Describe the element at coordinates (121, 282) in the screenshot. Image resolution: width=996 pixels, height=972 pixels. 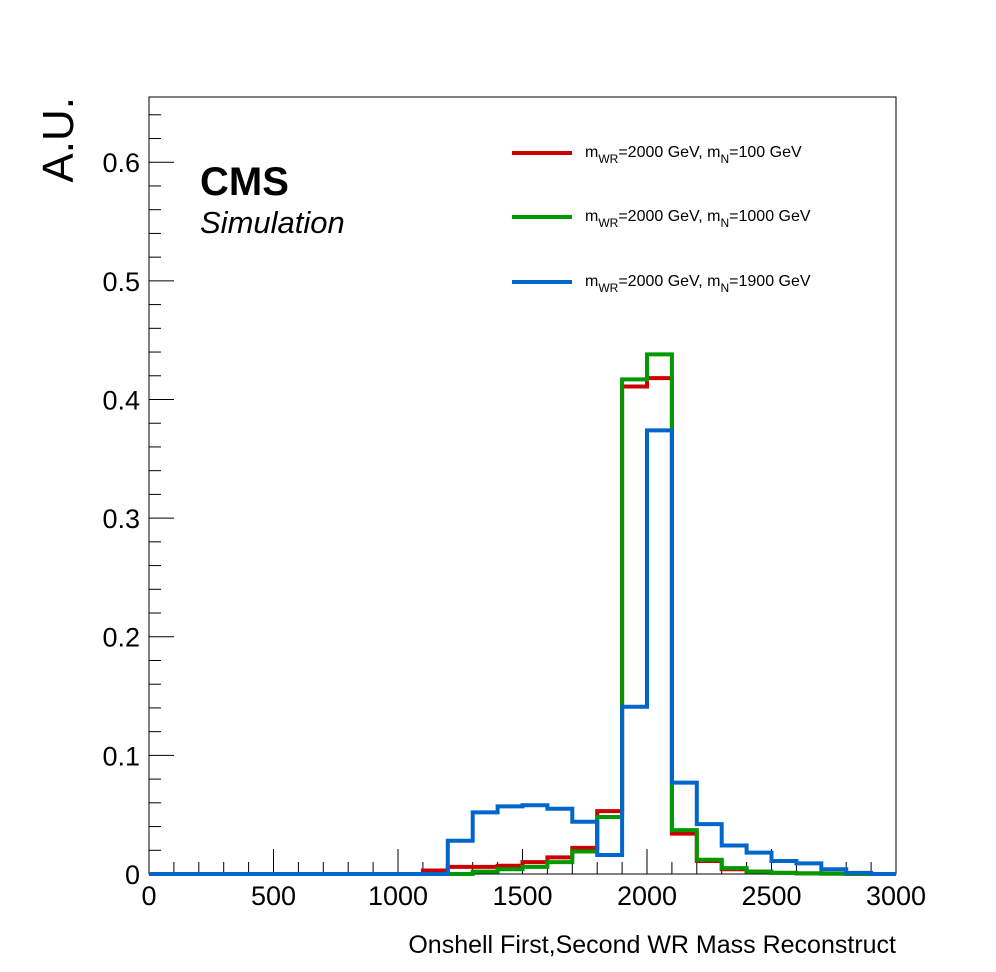
I see `y-tick-label: 0.5` at that location.